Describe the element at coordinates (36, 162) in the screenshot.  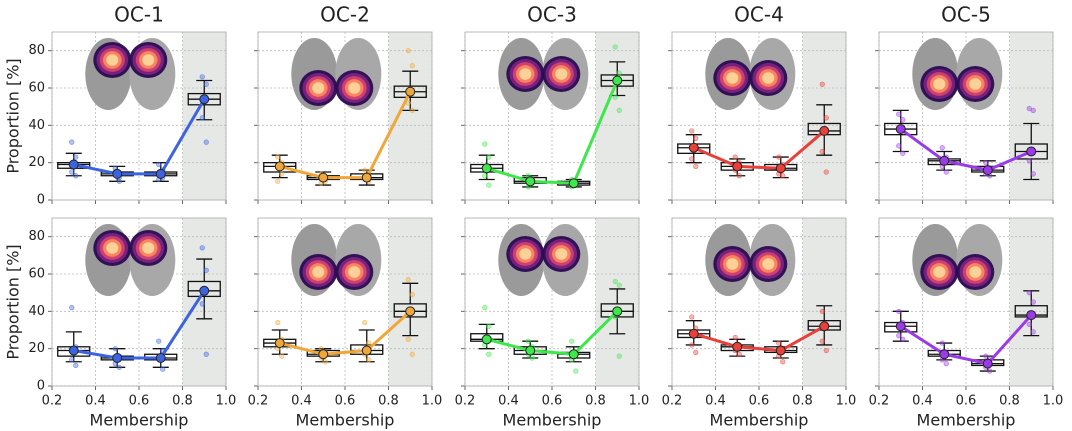
I see `y-tick-label: 20` at that location.